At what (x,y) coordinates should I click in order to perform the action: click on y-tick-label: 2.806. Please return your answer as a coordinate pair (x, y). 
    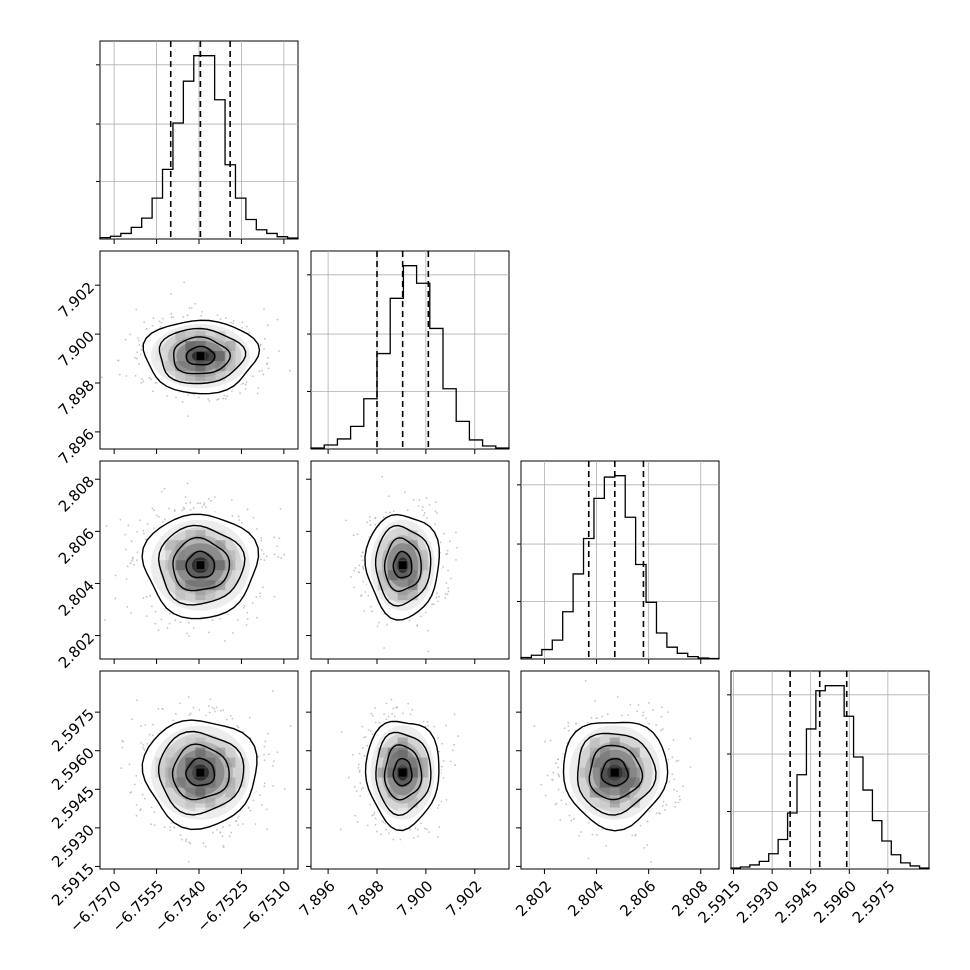
    Looking at the image, I should click on (76, 546).